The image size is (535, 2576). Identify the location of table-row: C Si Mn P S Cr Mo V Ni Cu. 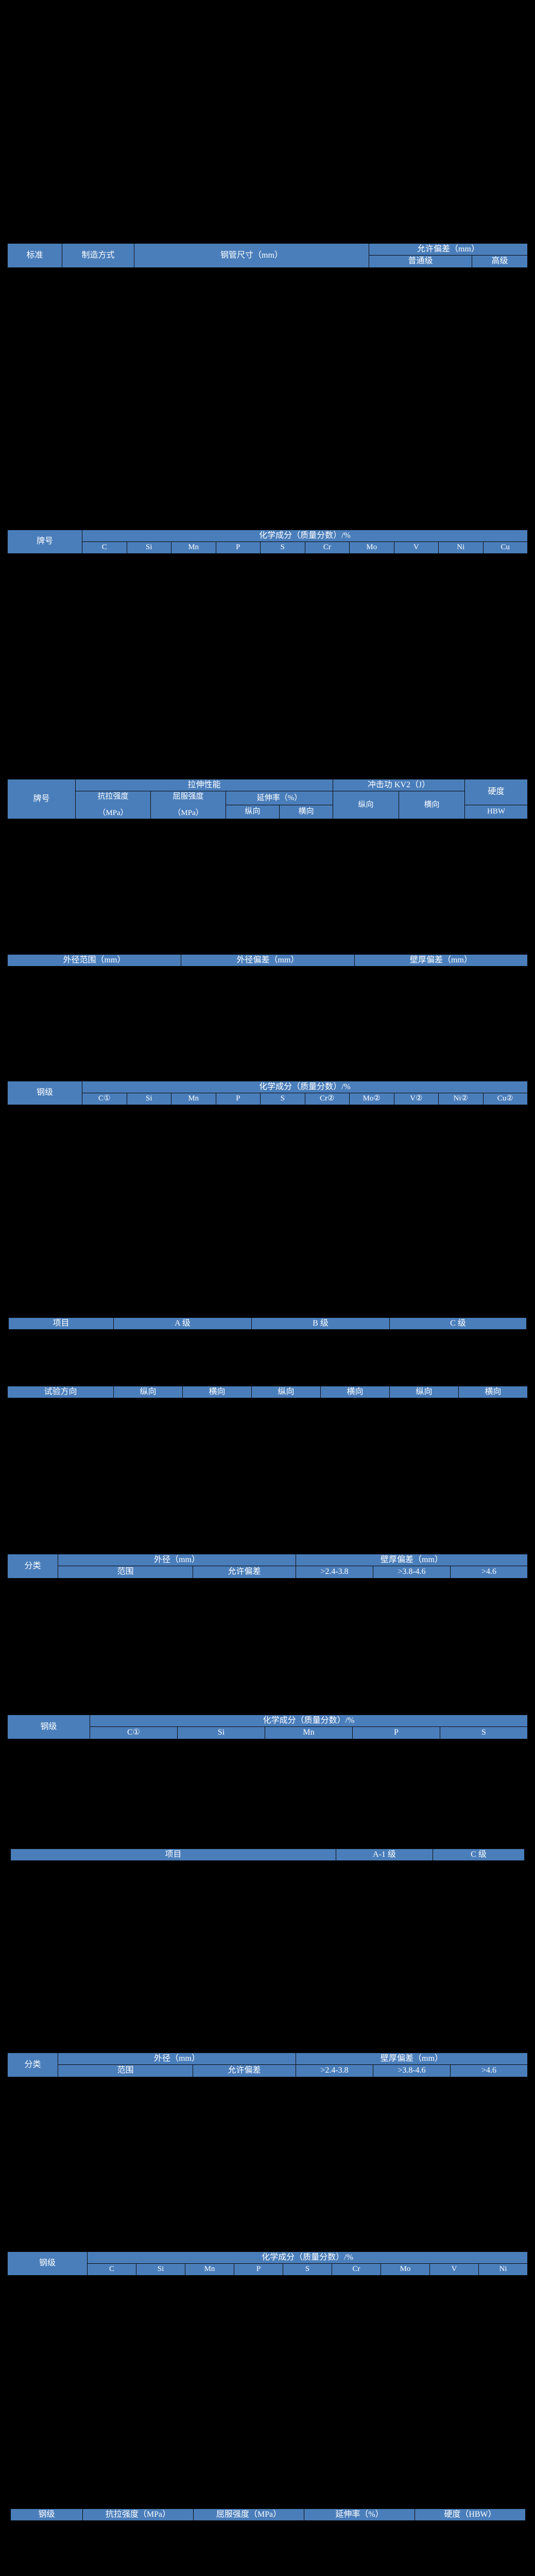
(268, 548).